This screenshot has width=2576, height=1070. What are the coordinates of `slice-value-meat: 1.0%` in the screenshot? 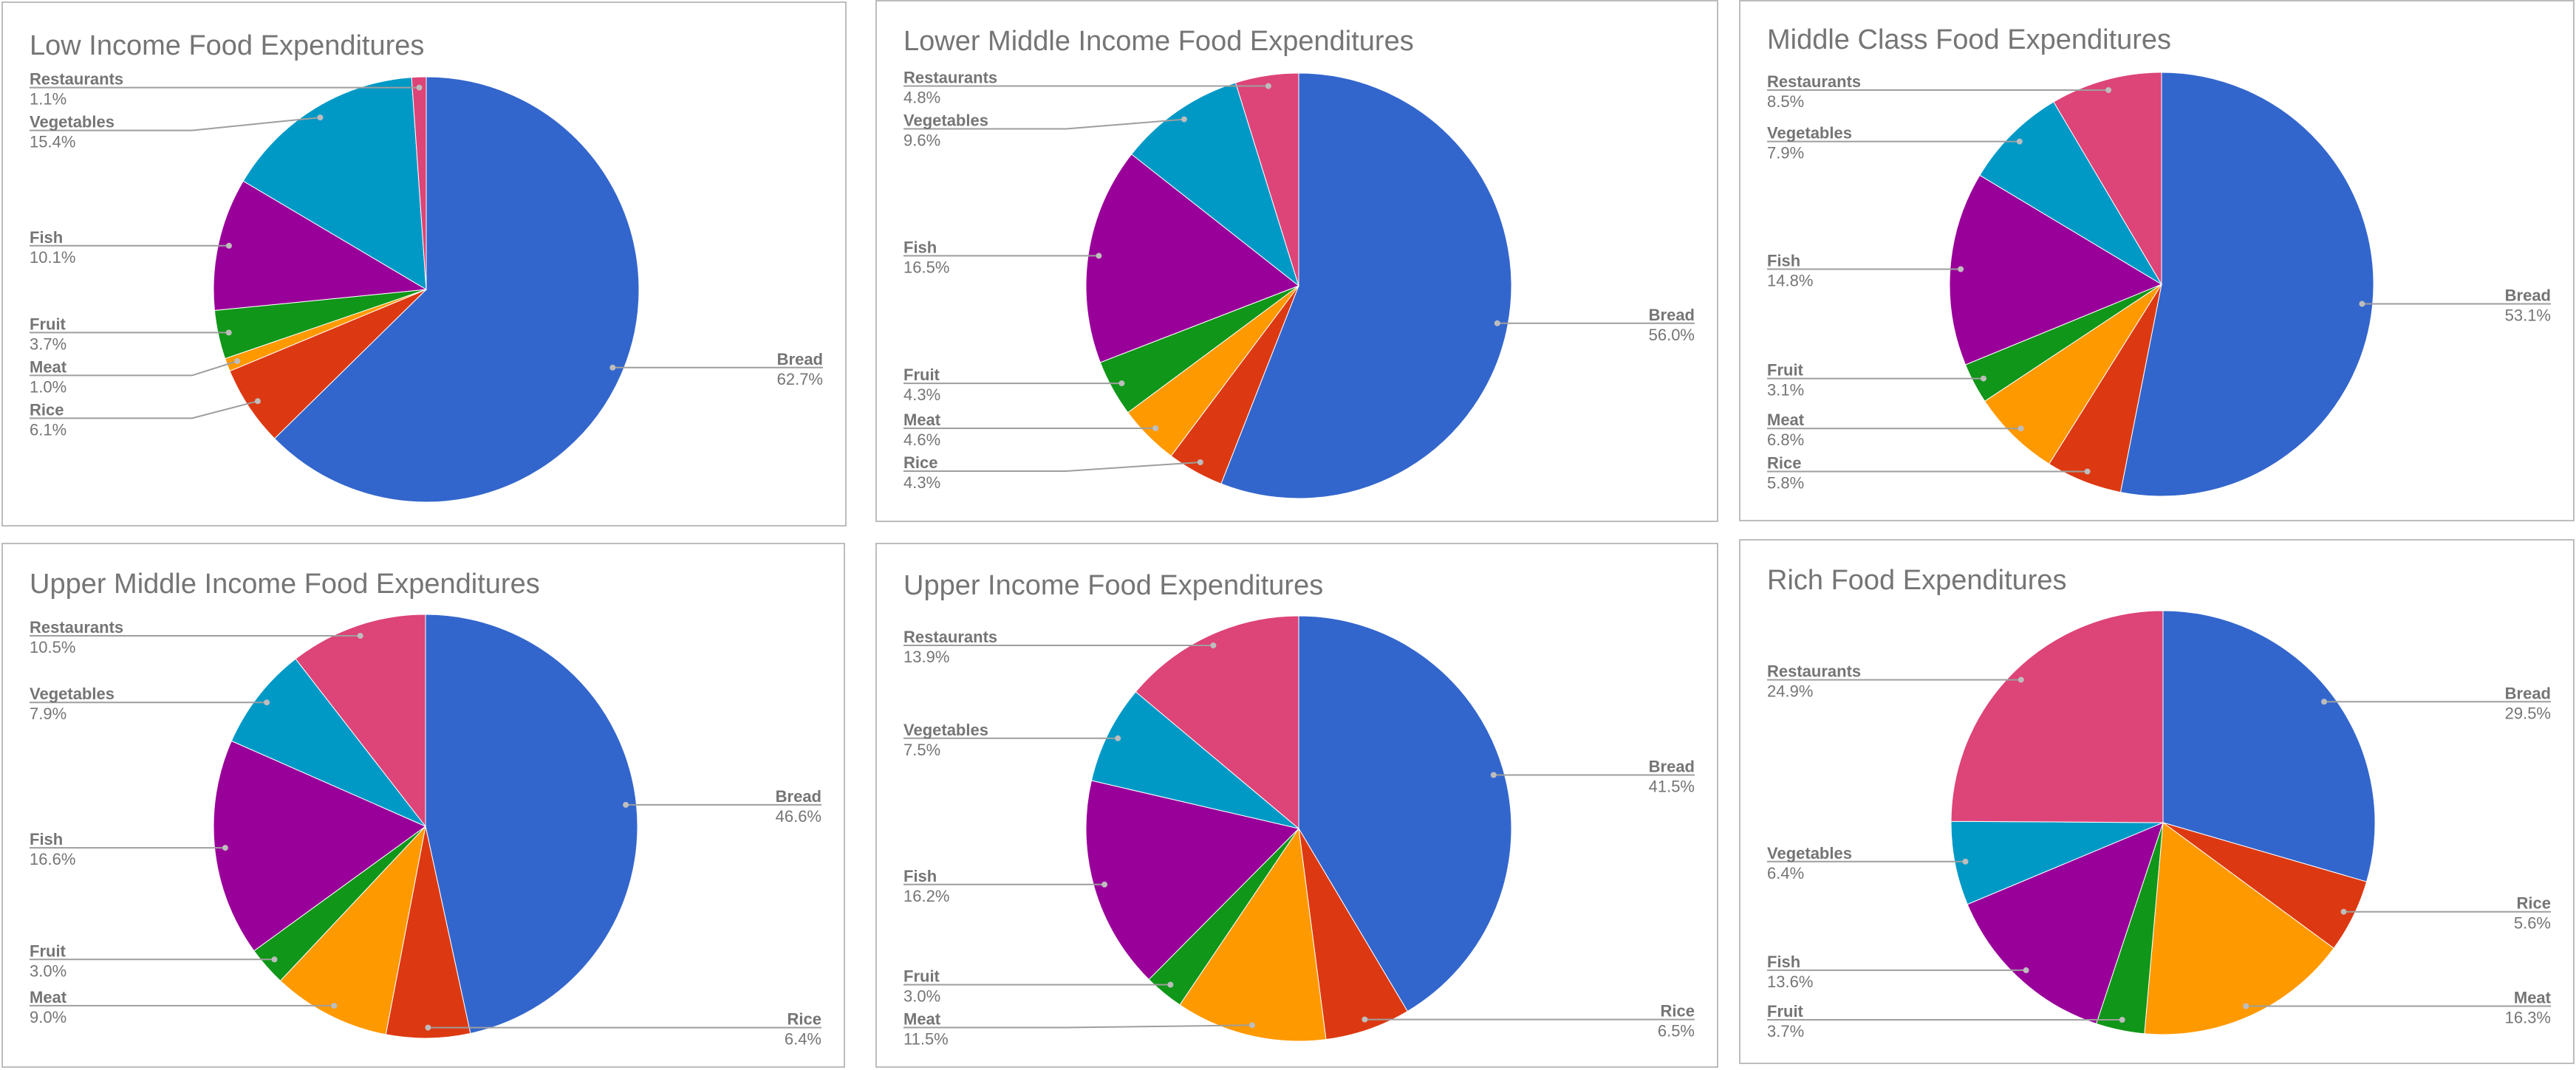 It's located at (48, 386).